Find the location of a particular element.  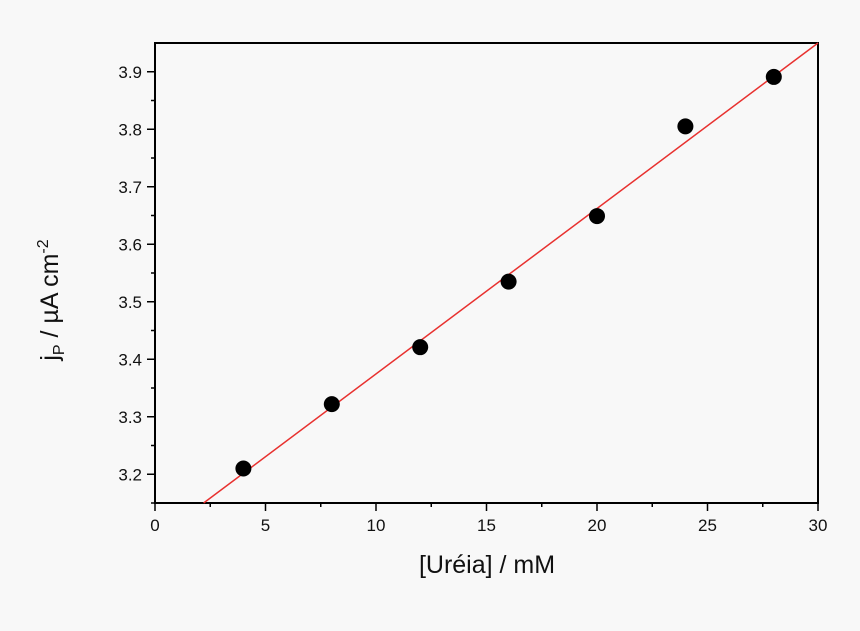

y-tick-label: 3.3 is located at coordinates (130, 417).